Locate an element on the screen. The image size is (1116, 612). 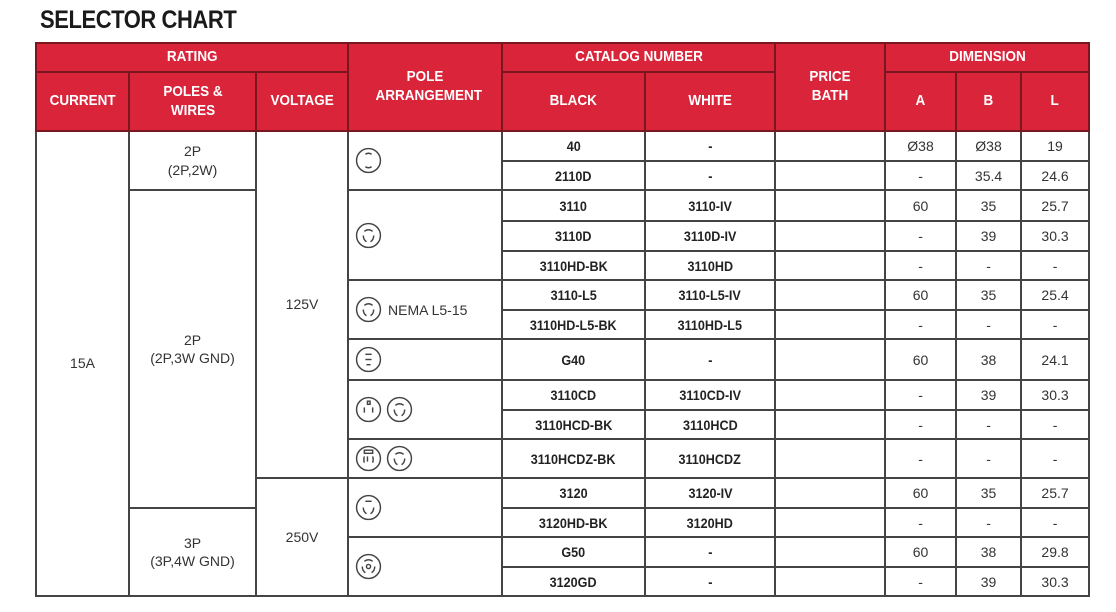
header-rating: RATING is located at coordinates (192, 57).